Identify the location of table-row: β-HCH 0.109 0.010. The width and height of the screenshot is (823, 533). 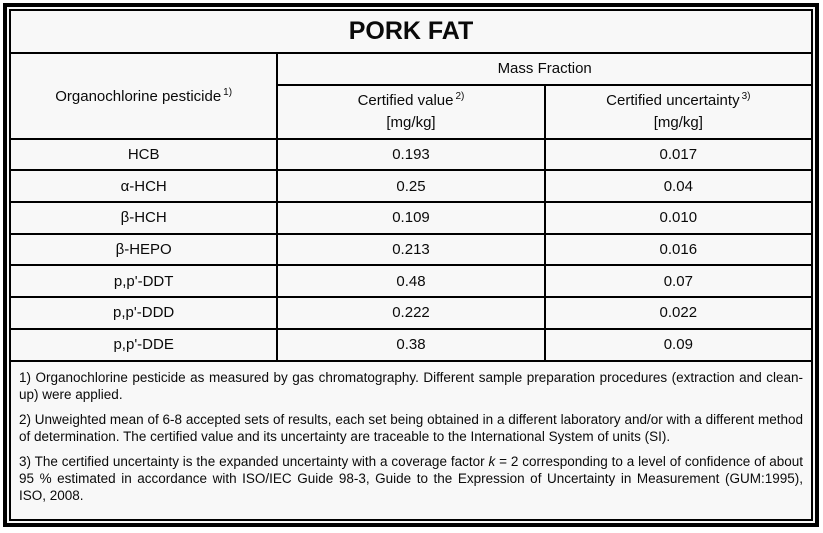
(411, 218).